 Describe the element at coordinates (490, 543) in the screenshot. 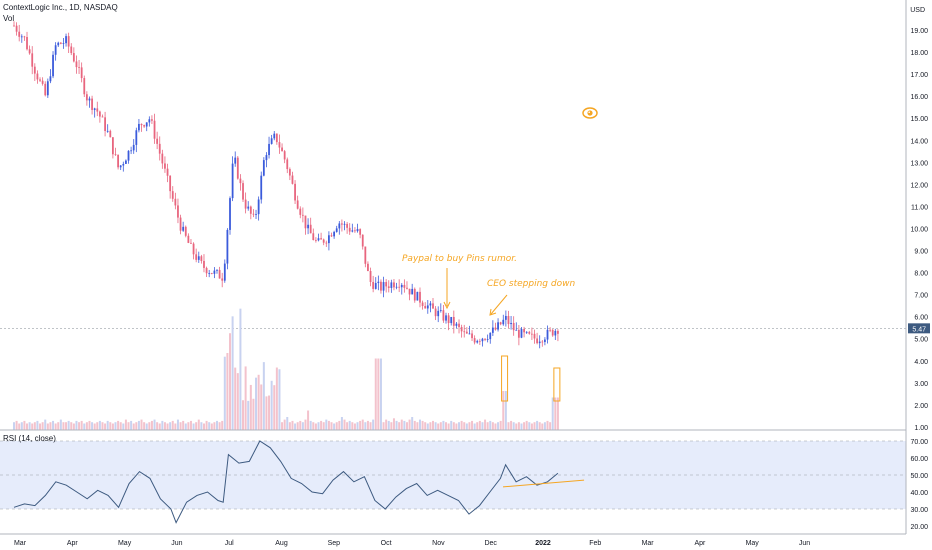

I see `time-tick-label: Dec` at that location.